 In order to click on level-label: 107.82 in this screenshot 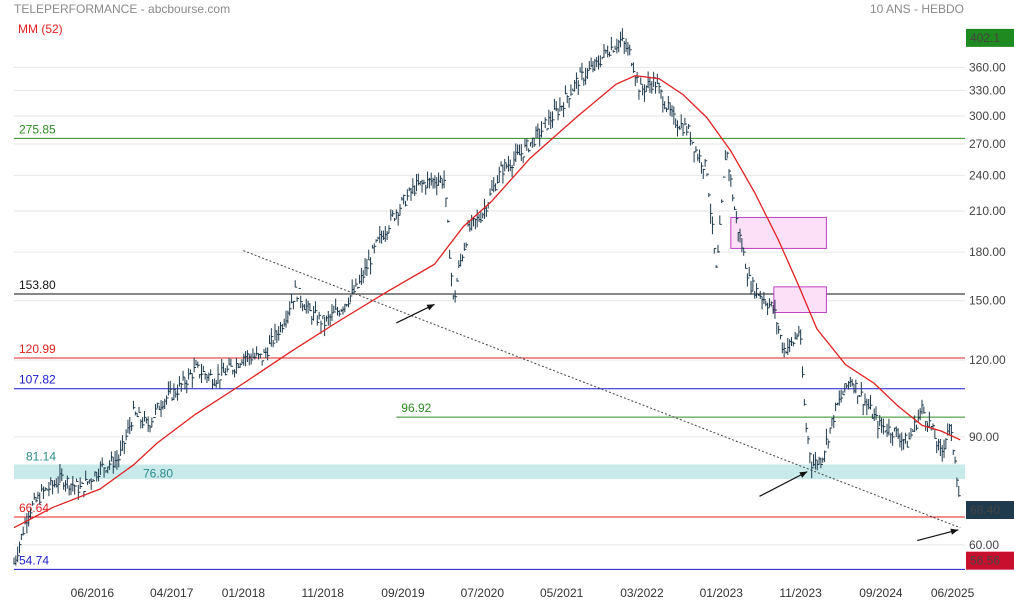, I will do `click(37, 380)`.